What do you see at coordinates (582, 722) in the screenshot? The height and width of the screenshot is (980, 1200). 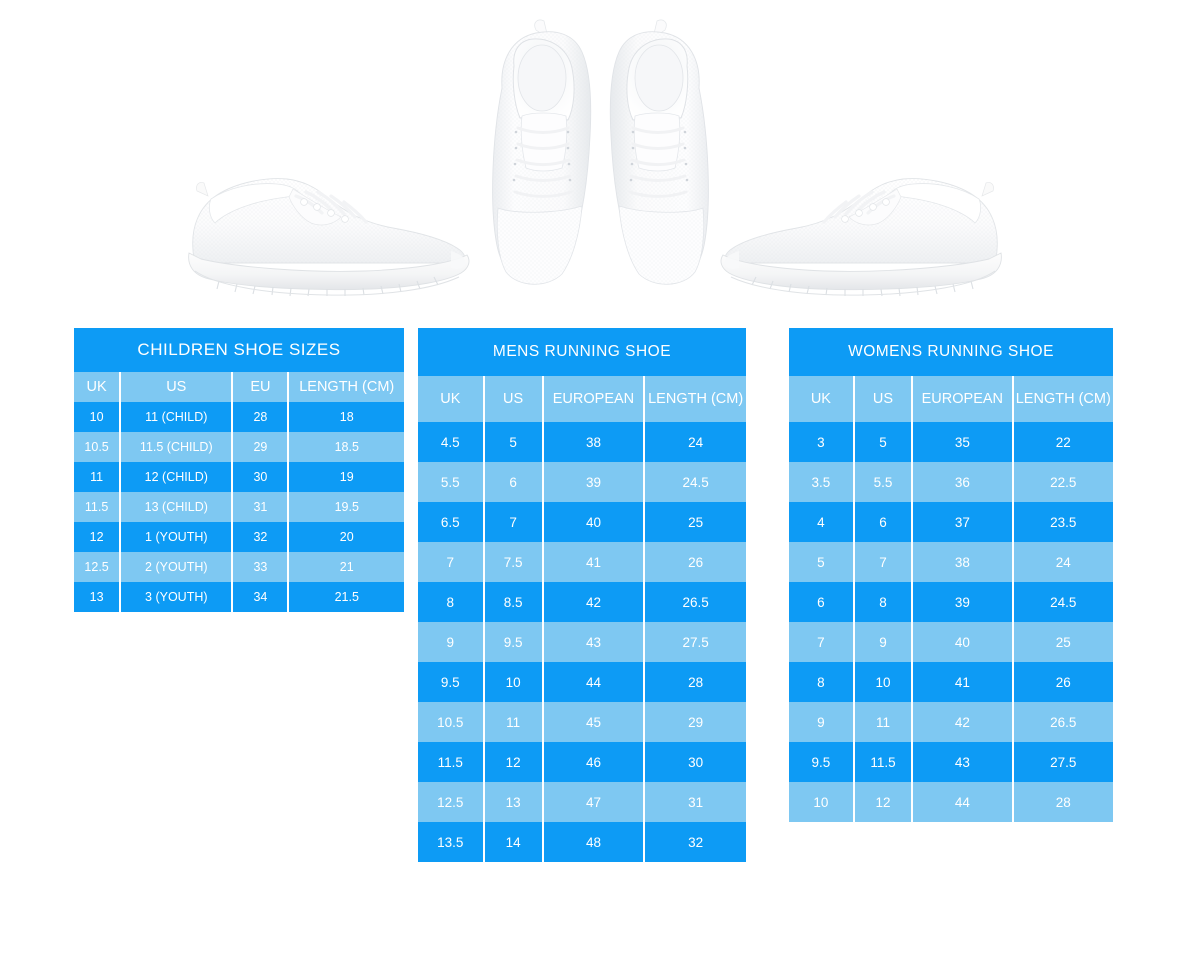 I see `table-row: 10.5 11 45 29` at bounding box center [582, 722].